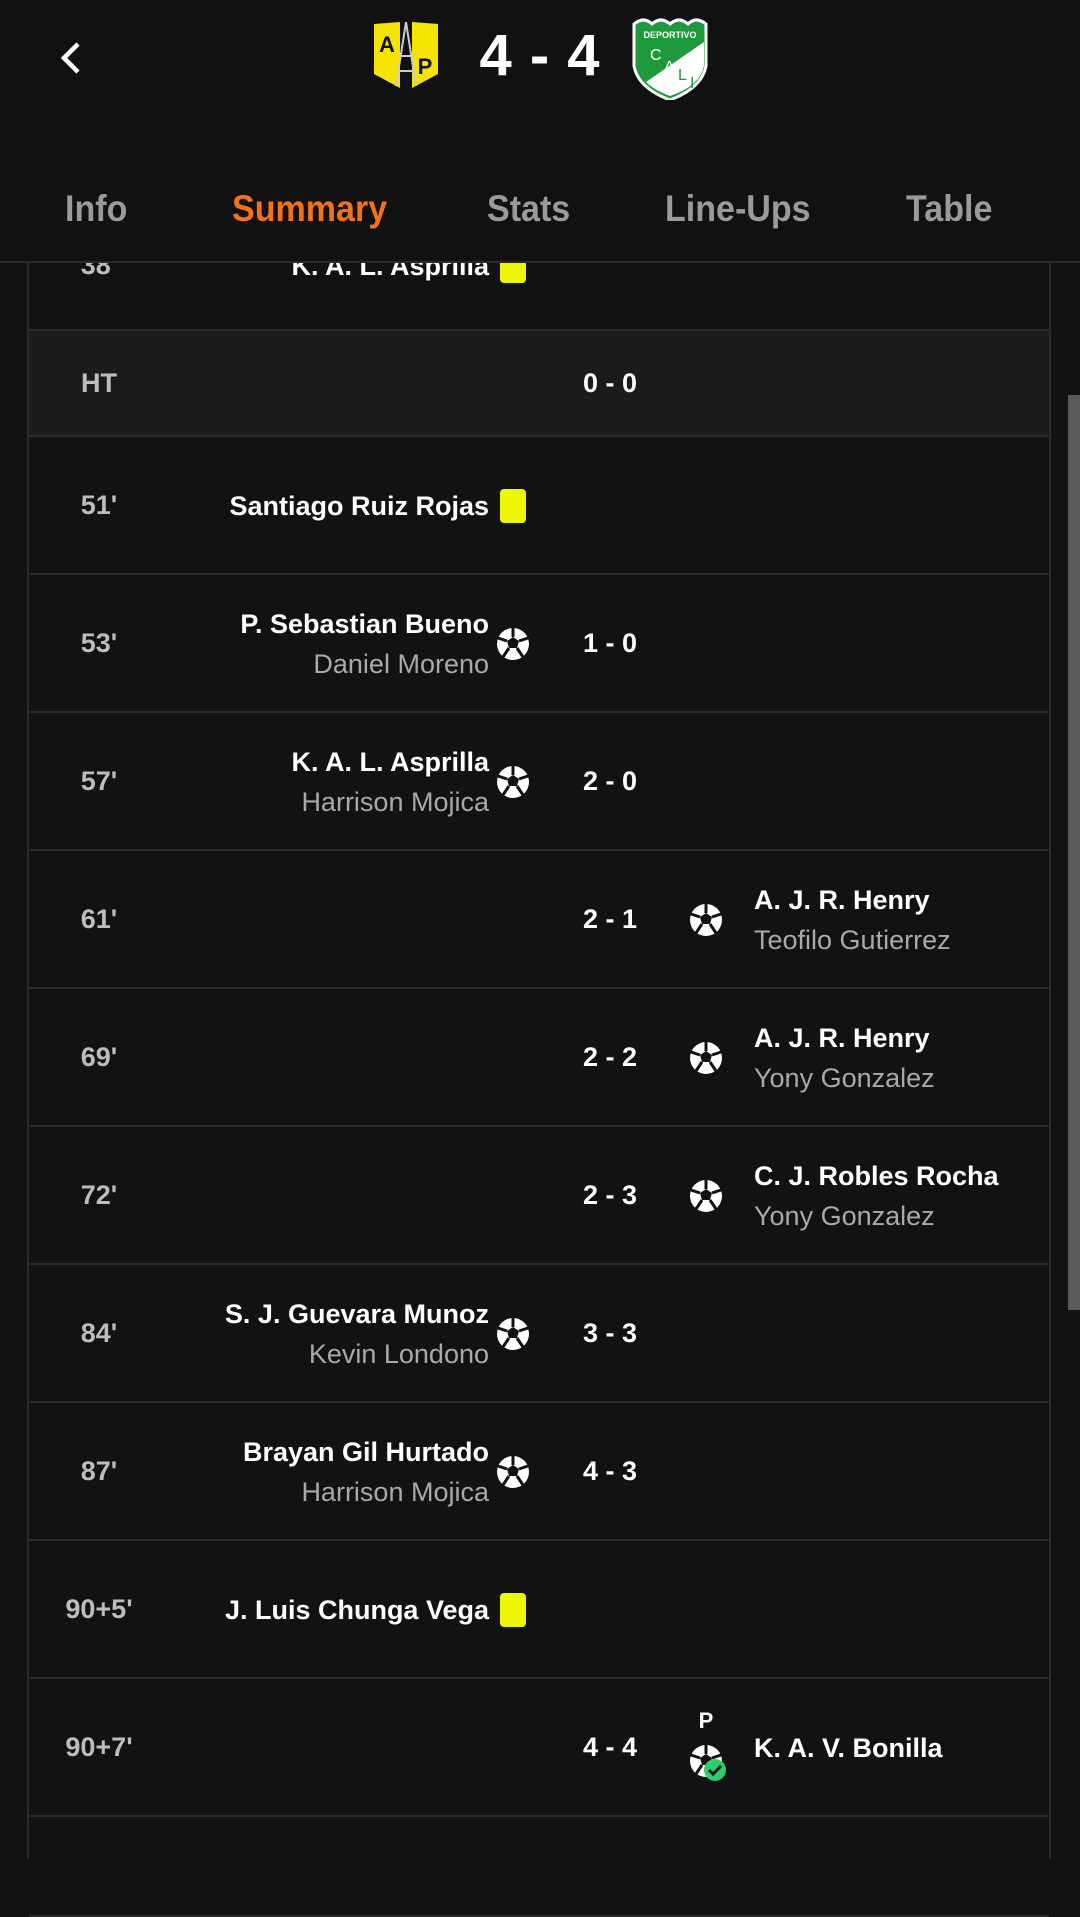 The image size is (1080, 1917). I want to click on event-row: 72' C. J. Robles Rocha Yony Gonzalez 2 - 3, so click(539, 1196).